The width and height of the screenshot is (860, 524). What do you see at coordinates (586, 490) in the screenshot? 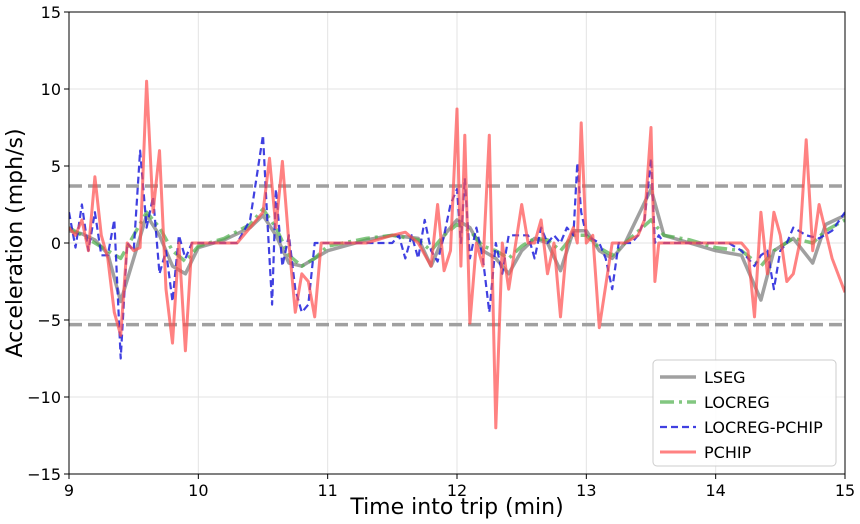
I see `x-tick-label: 13` at bounding box center [586, 490].